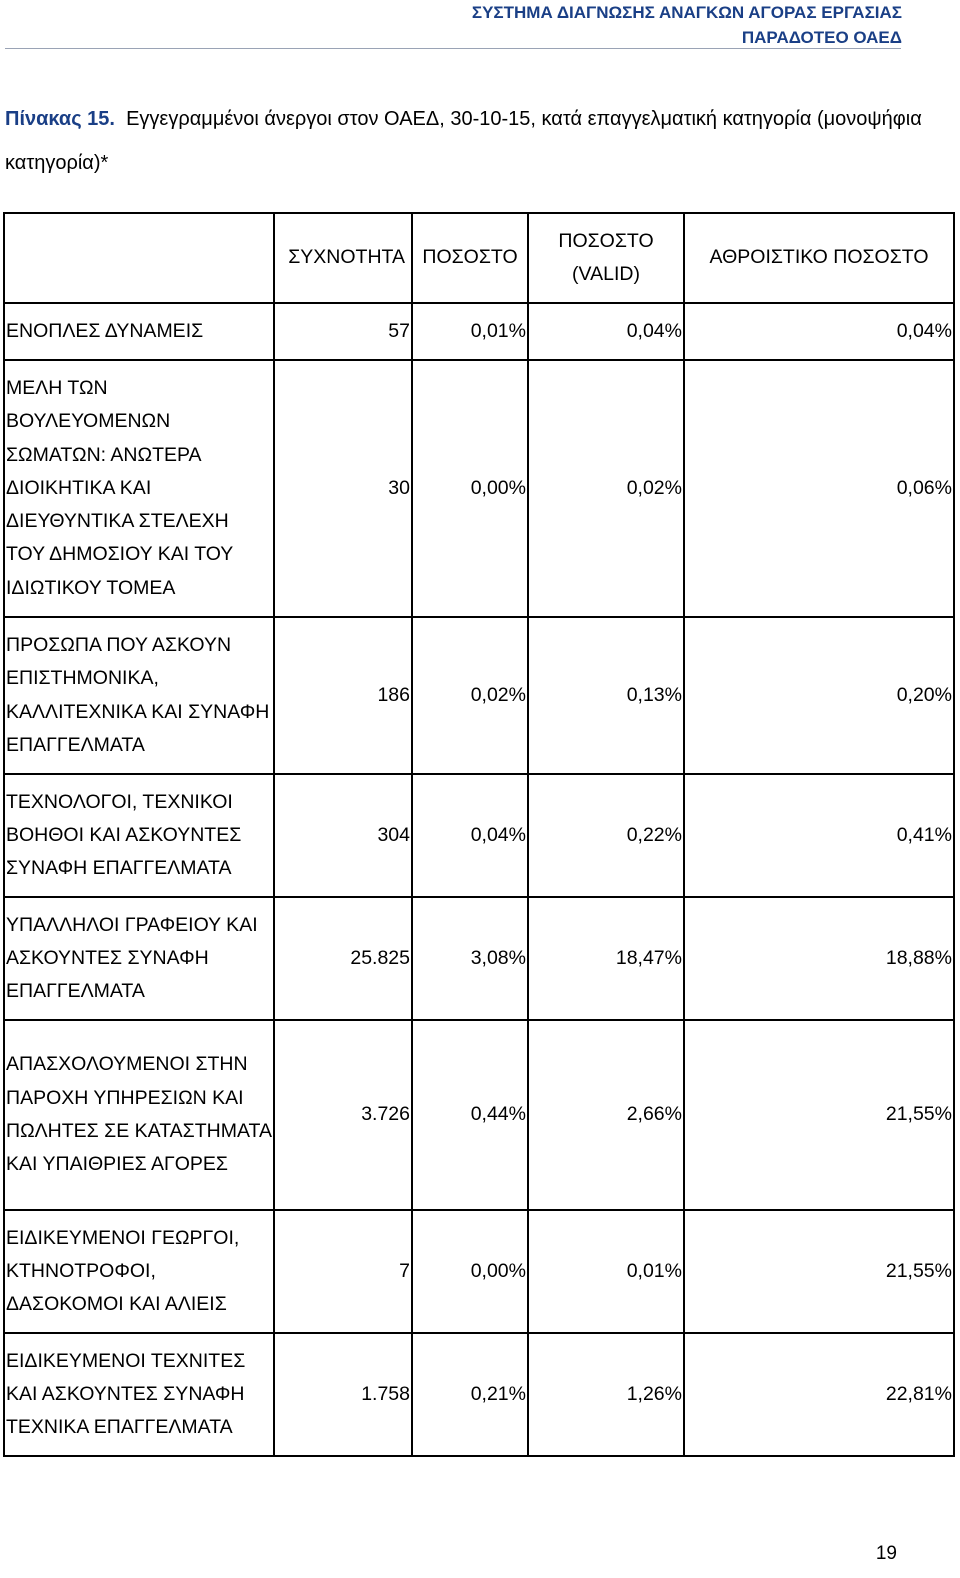  I want to click on percent-cell: 0,04%, so click(470, 835).